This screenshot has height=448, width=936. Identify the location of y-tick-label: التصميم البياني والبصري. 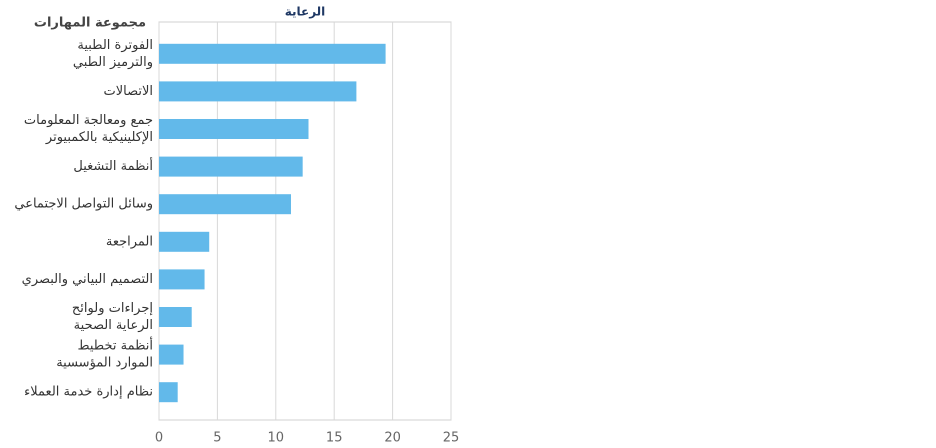
(87, 279).